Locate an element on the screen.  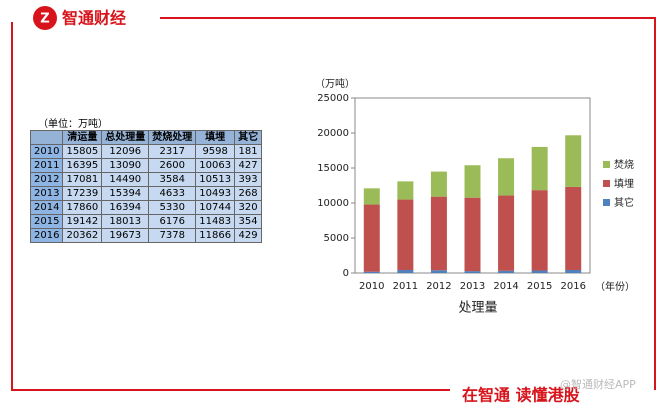
table-cell: 2010 is located at coordinates (46, 151).